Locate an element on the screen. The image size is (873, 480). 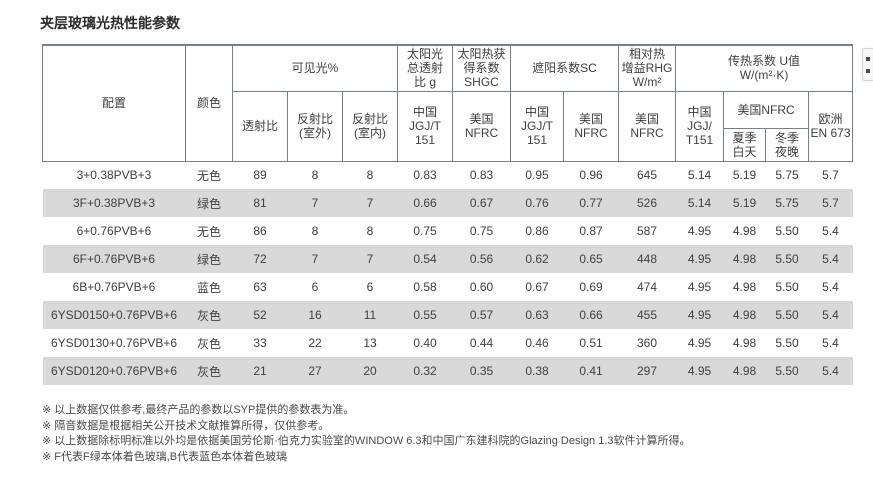
col-header-transmittance: 透射比 is located at coordinates (260, 126).